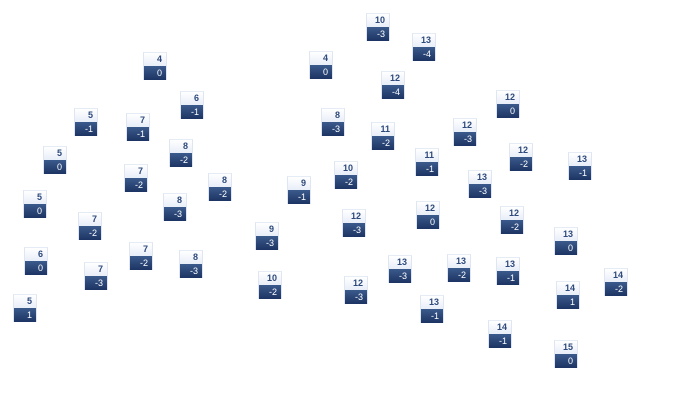  Describe the element at coordinates (299, 183) in the screenshot. I see `node-top-value: 9` at that location.